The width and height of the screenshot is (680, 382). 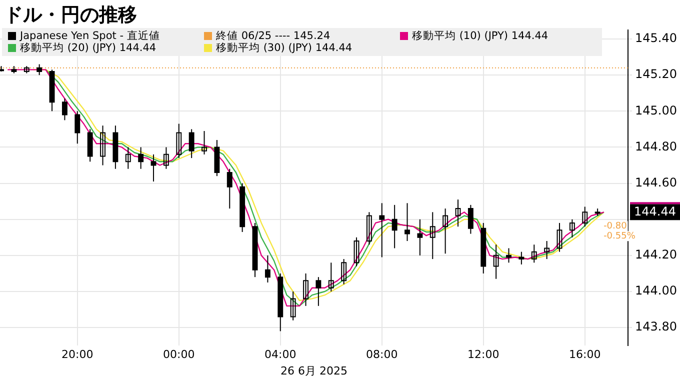 I want to click on annotation: -0.80, so click(x=616, y=226).